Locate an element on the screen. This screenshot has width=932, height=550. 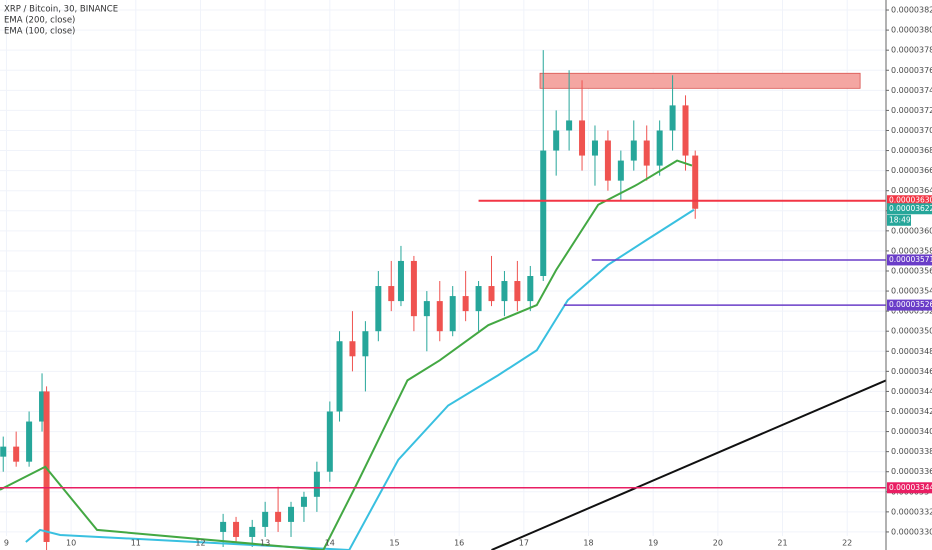
last-price-badge-bg is located at coordinates (909, 209).